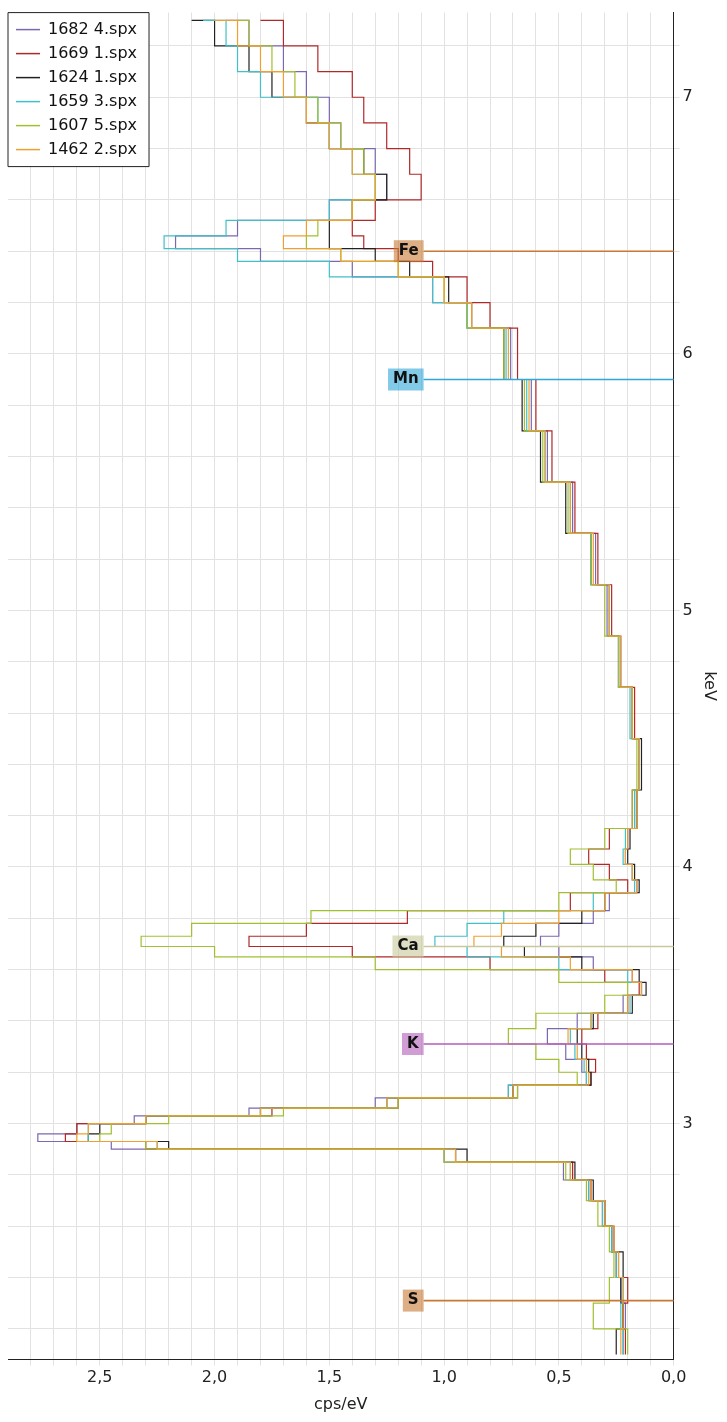 The height and width of the screenshot is (1422, 727). I want to click on ref-line-label: Mn, so click(406, 378).